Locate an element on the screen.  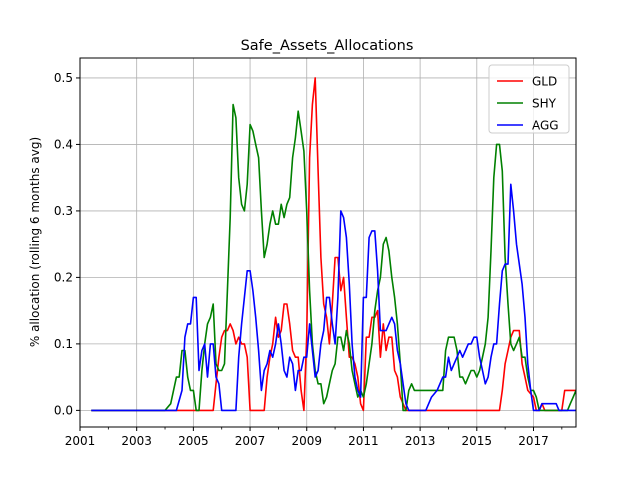
x-axis-ticks: 2001 2003 2005 2007 2009 2011 2013 2015 2017 is located at coordinates (314, 437).